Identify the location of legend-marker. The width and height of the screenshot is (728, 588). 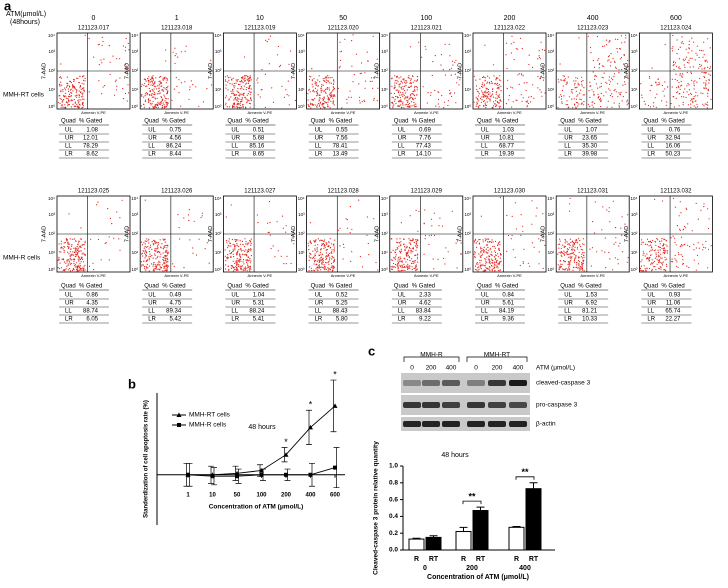
(179, 425).